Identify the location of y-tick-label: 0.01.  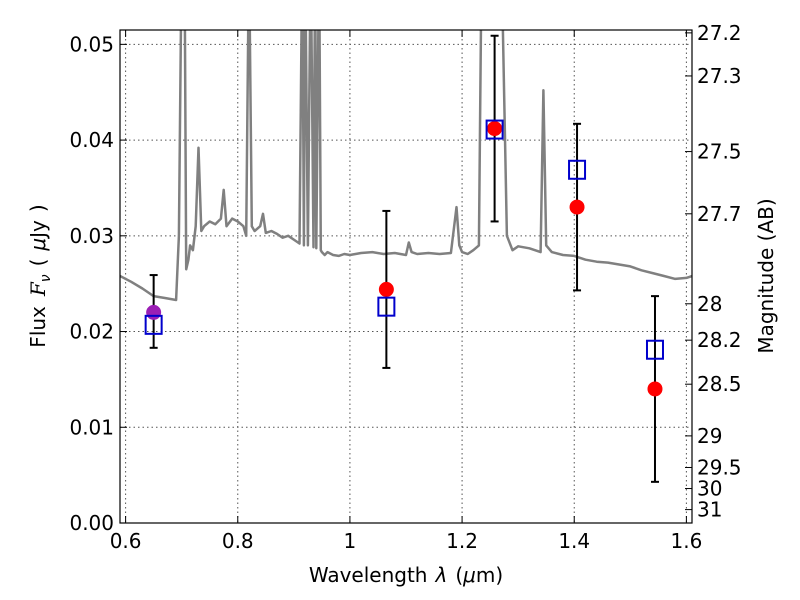
(91, 427).